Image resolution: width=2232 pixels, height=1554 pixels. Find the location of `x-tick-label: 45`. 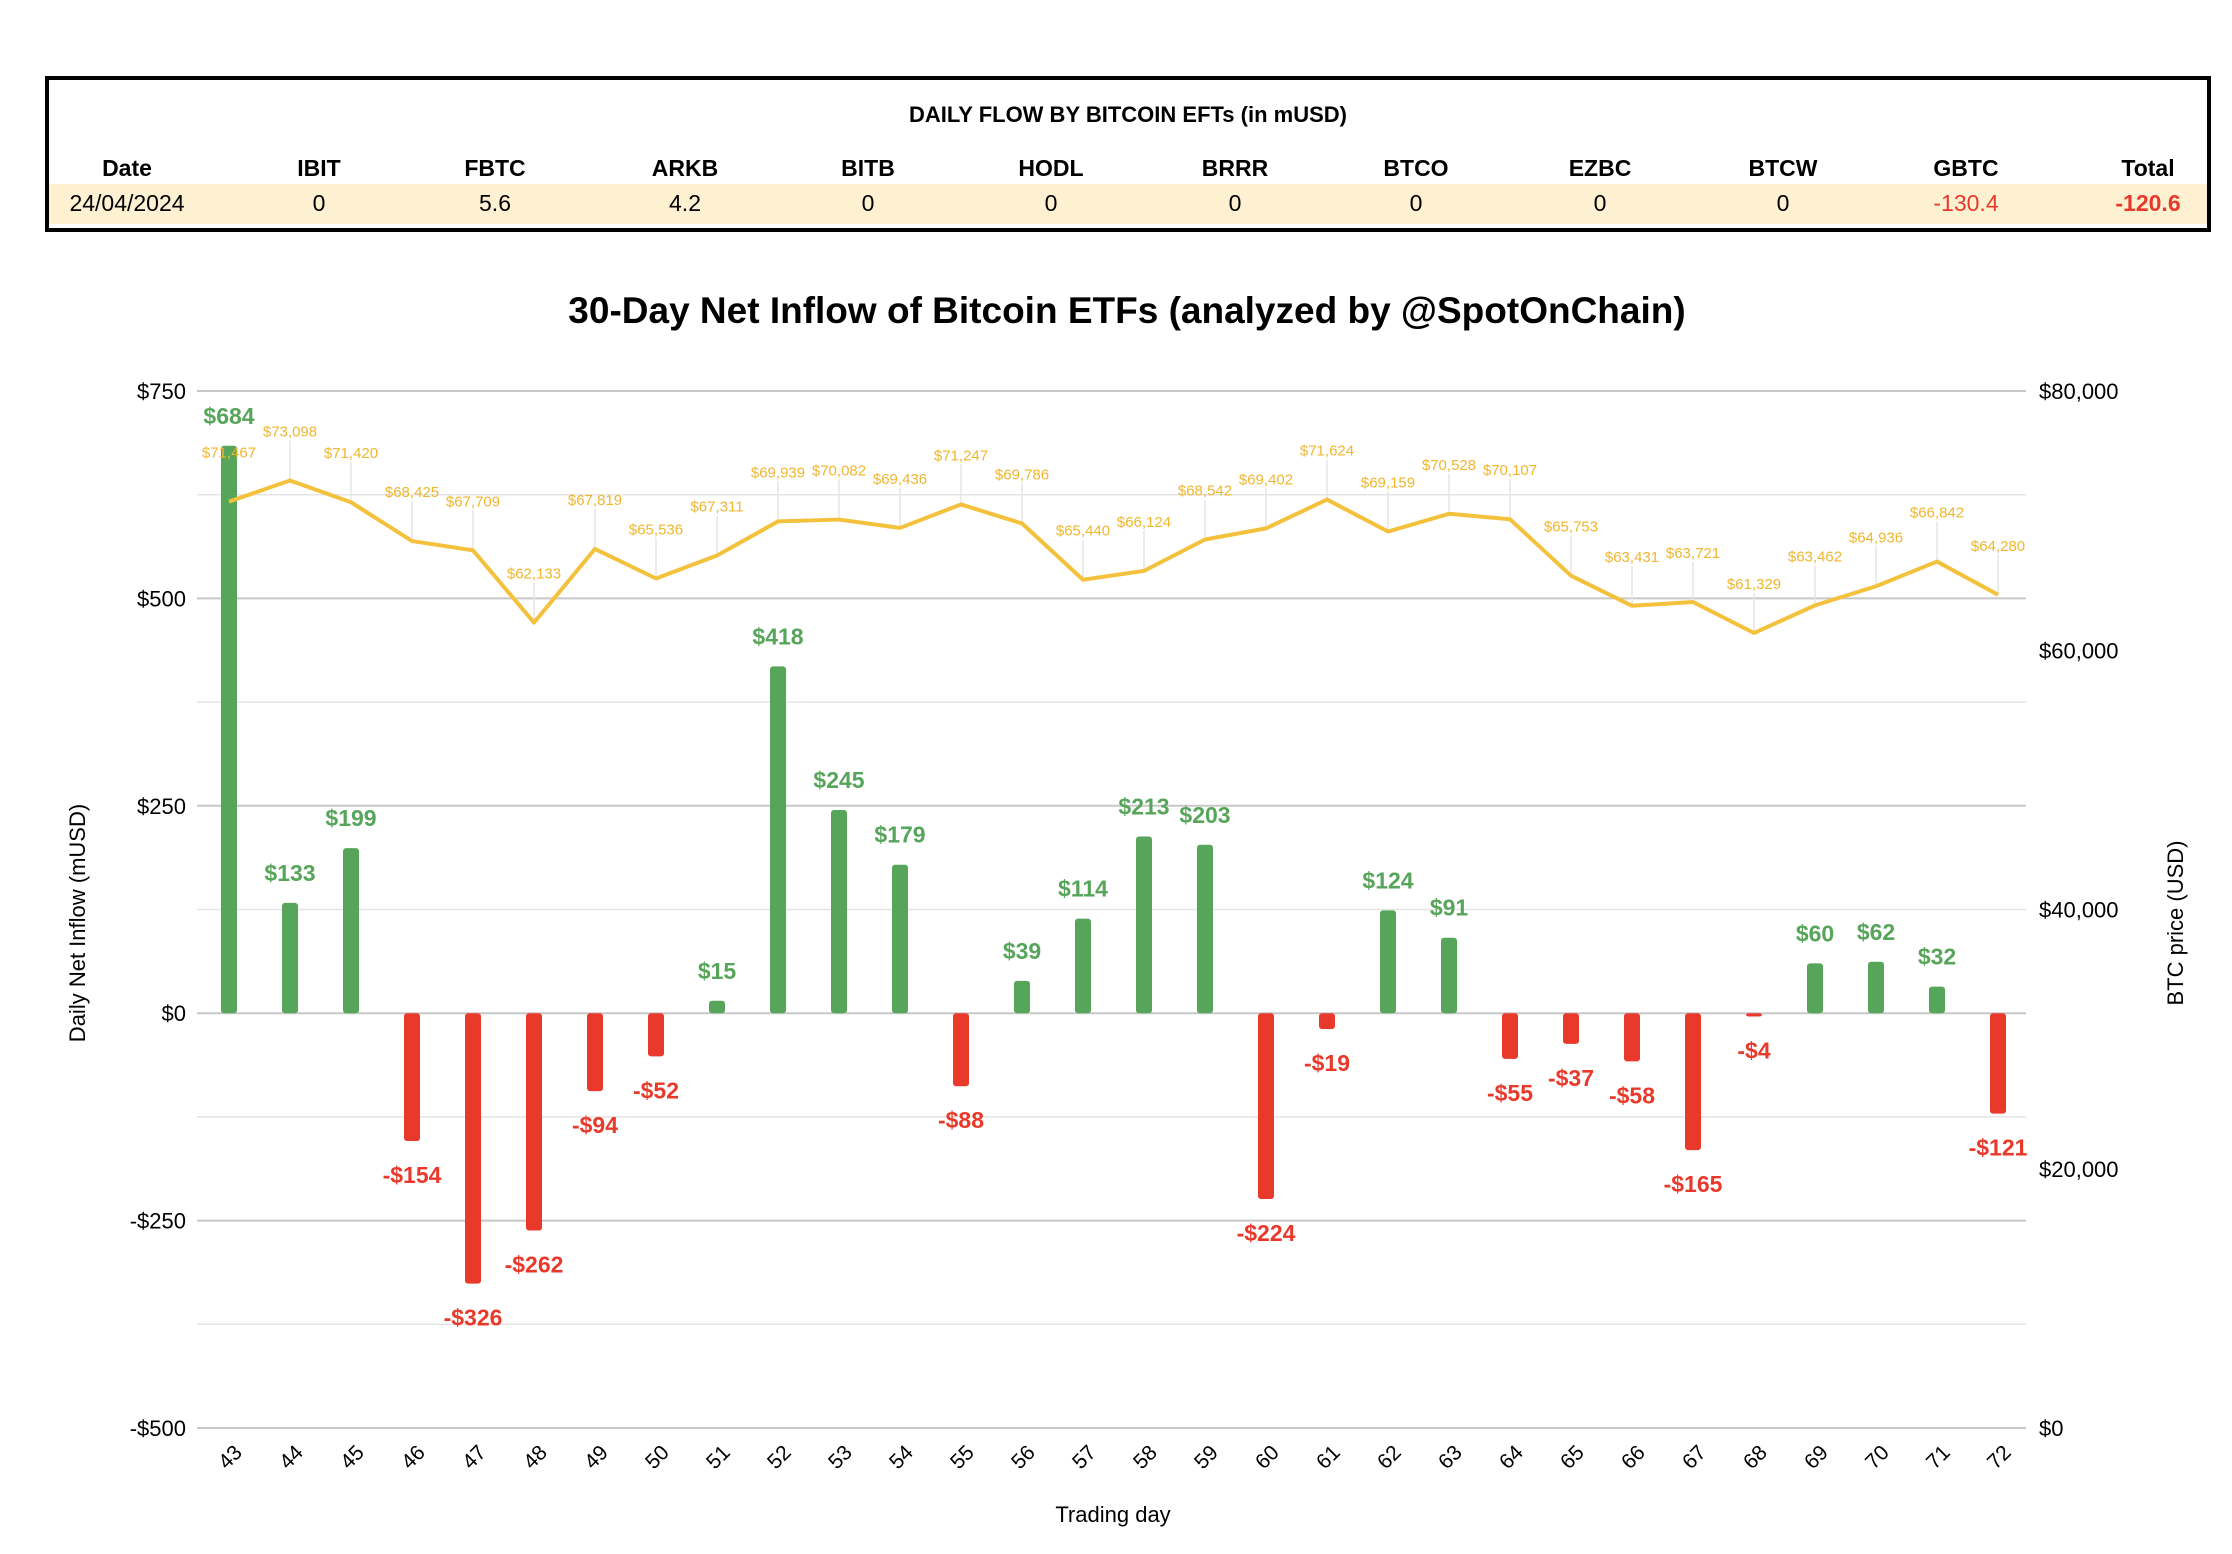

x-tick-label: 45 is located at coordinates (352, 1457).